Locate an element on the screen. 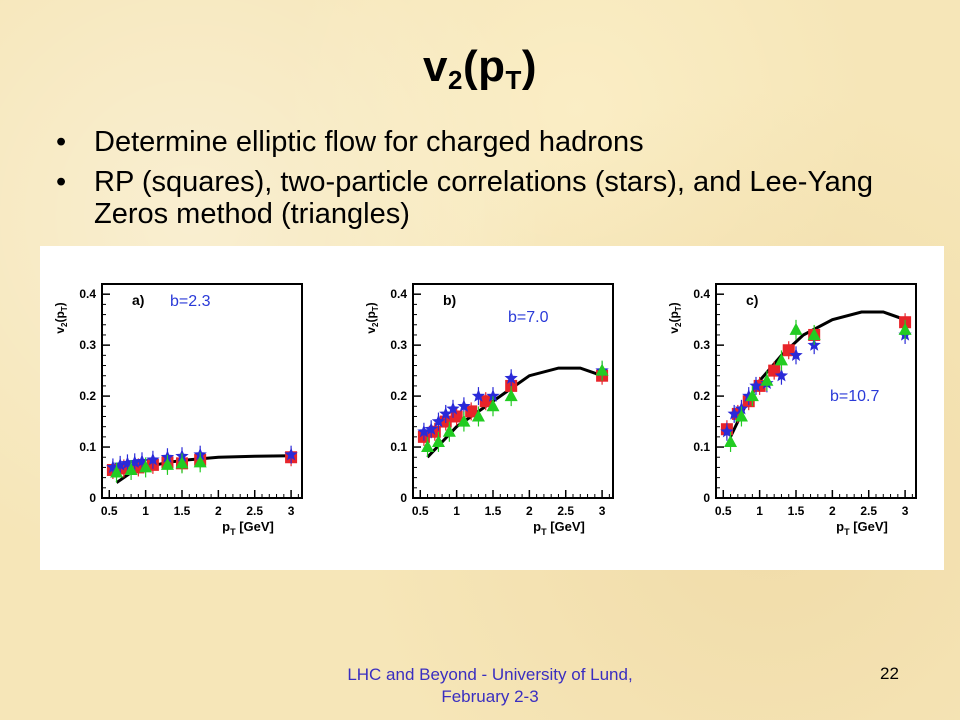 This screenshot has width=960, height=720. y-label-sub2: T is located at coordinates (375, 308).